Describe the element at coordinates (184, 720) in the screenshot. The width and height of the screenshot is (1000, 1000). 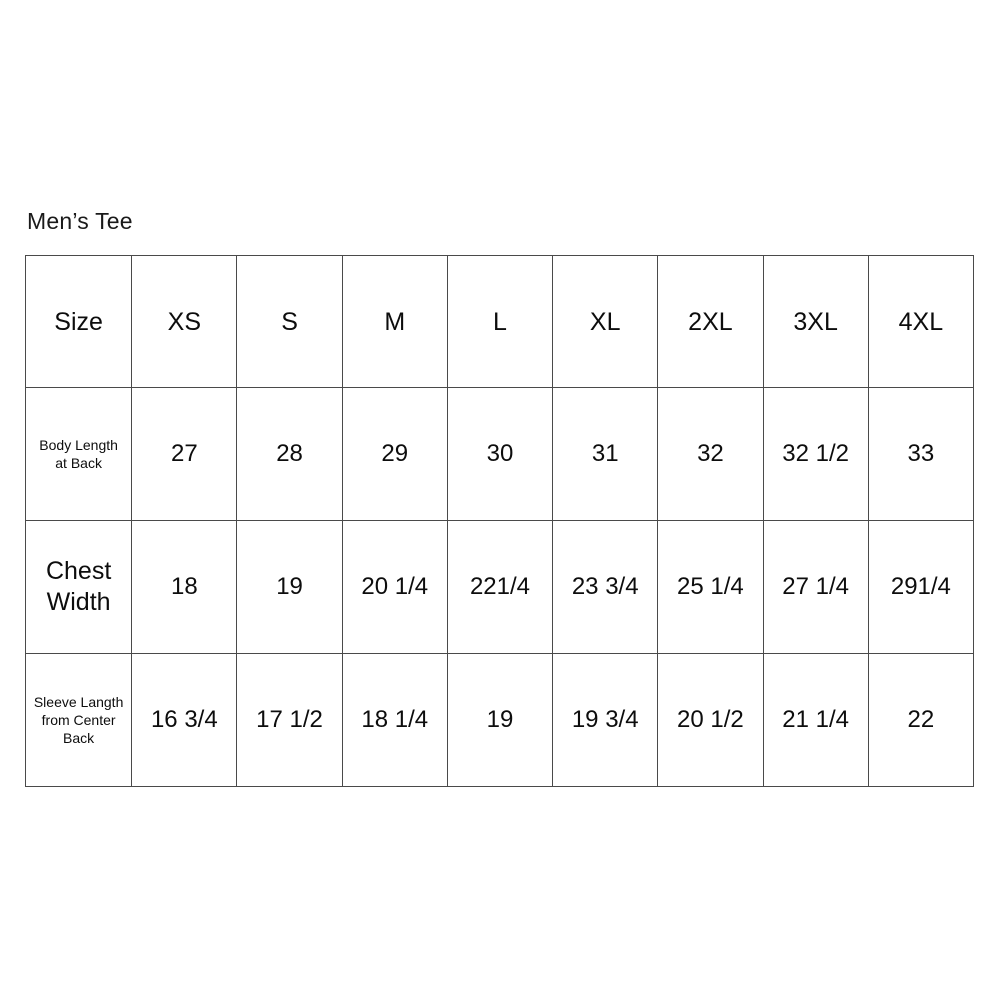
I see `cell-sleeve-length-xs: 16 3/4` at that location.